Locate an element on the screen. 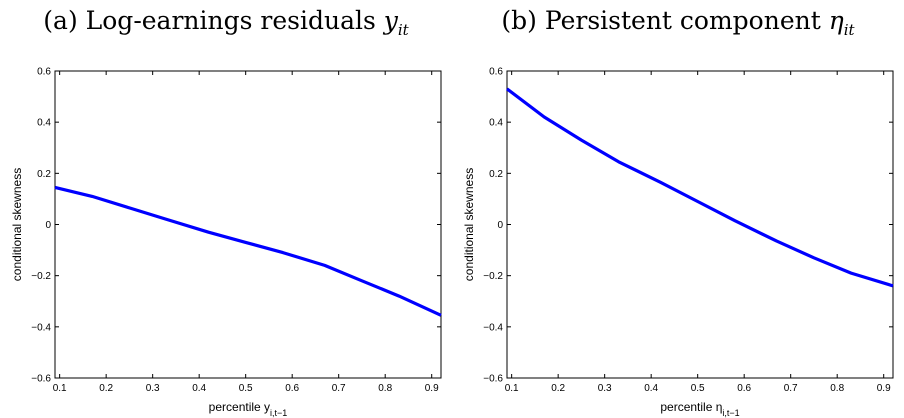 This screenshot has height=418, width=904. panel-letter: (a) is located at coordinates (60, 20).